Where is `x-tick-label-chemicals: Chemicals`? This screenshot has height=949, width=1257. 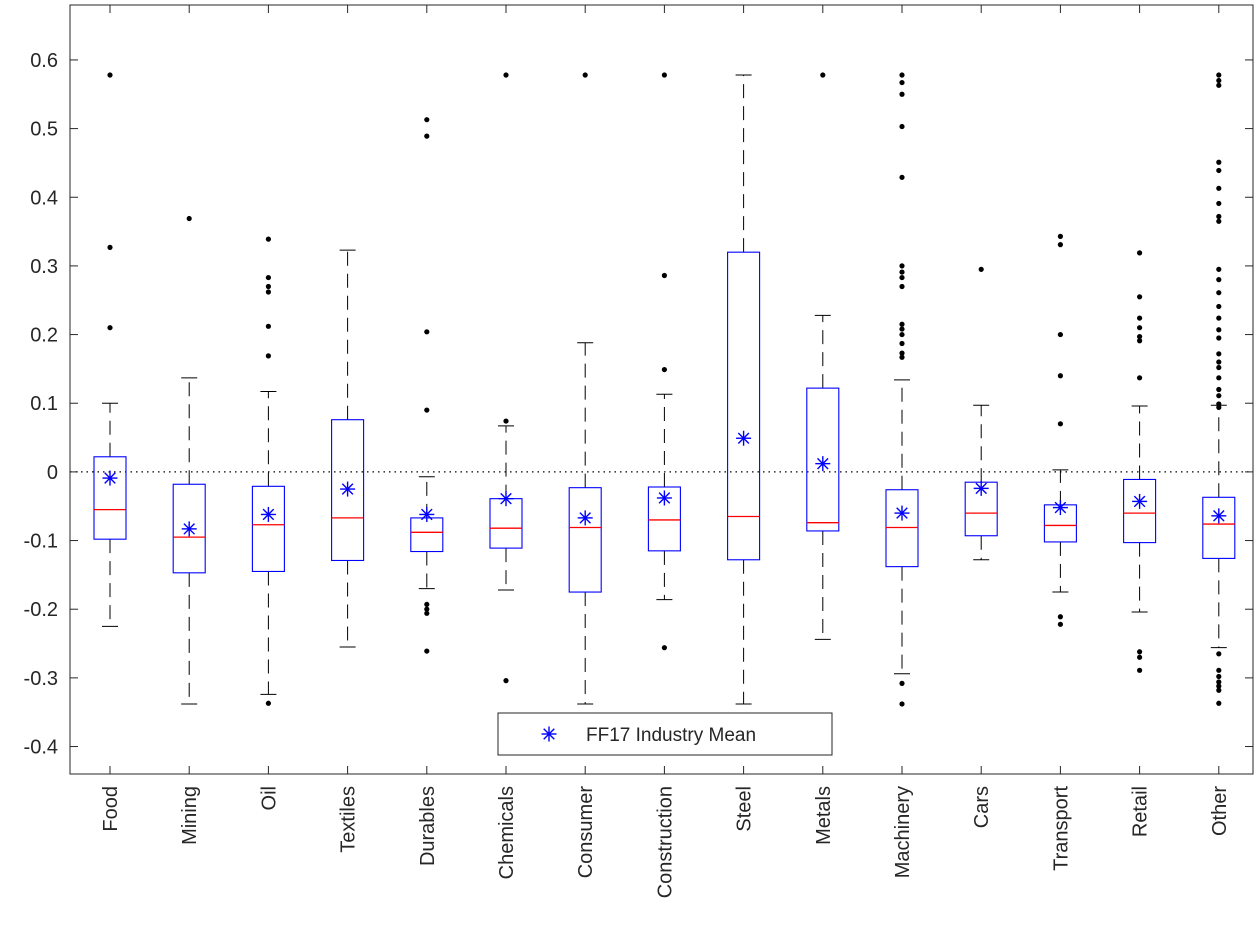
x-tick-label-chemicals: Chemicals is located at coordinates (507, 832).